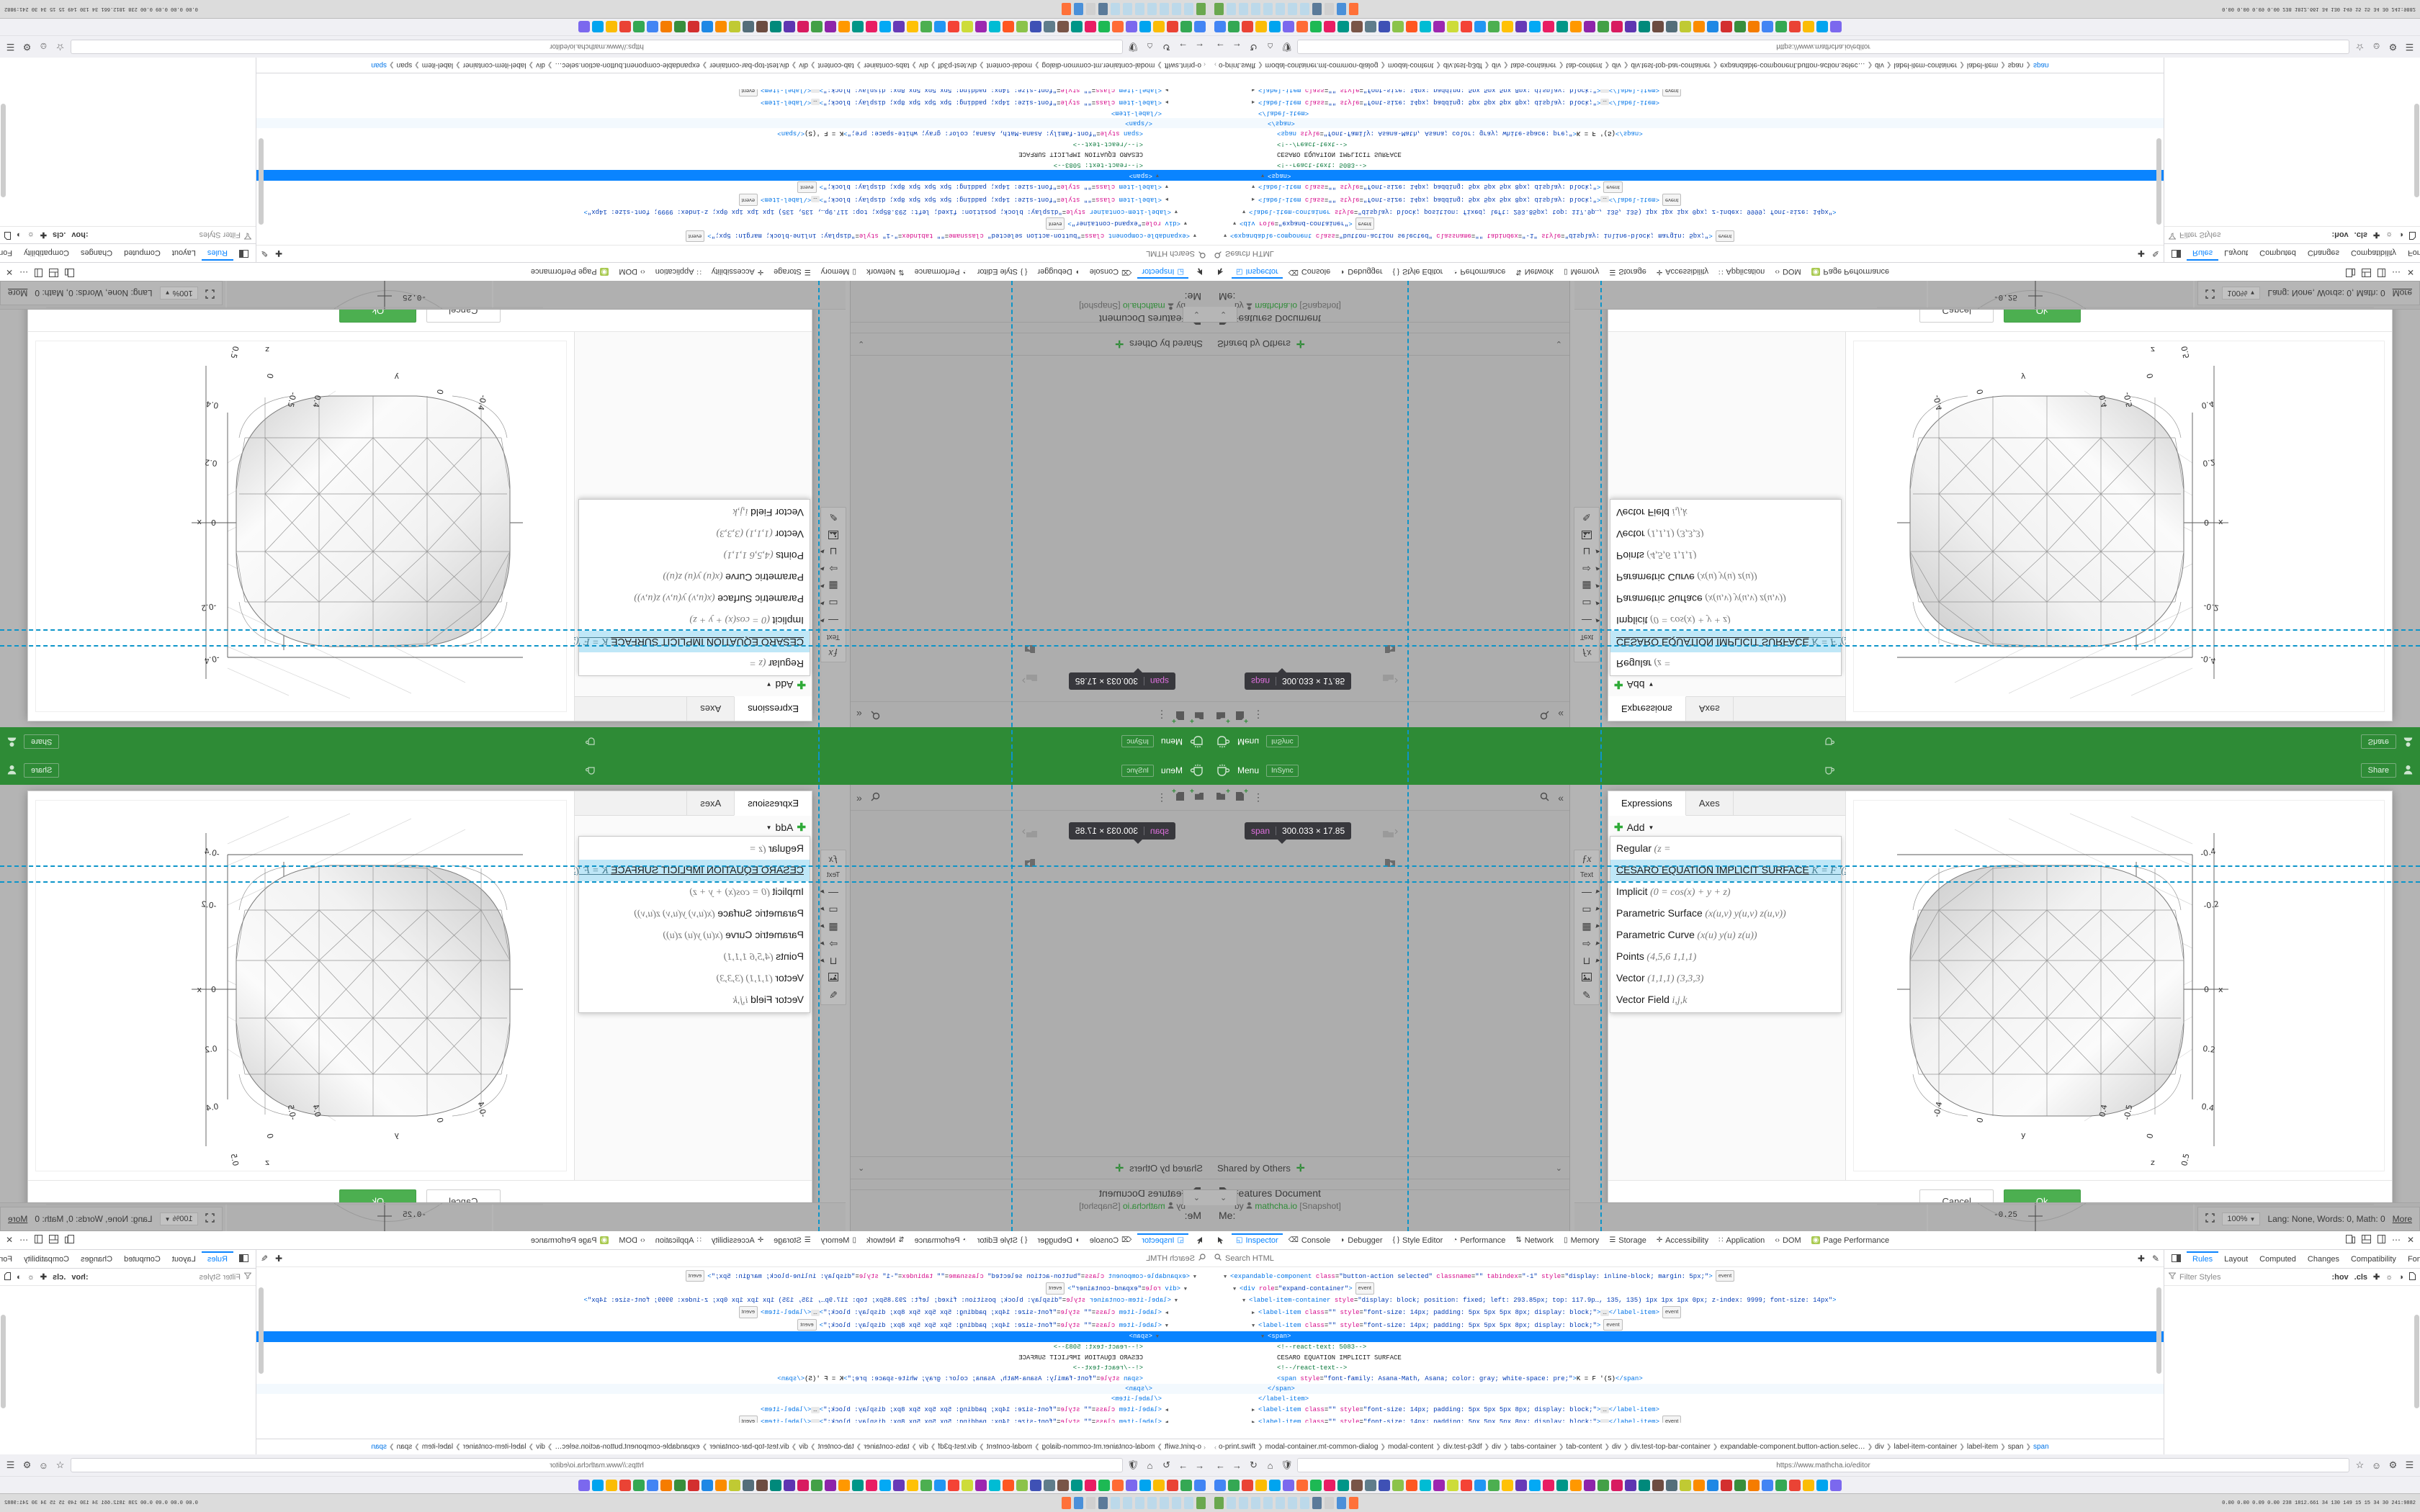  I want to click on breadcrumb-item: label-item, so click(438, 1447).